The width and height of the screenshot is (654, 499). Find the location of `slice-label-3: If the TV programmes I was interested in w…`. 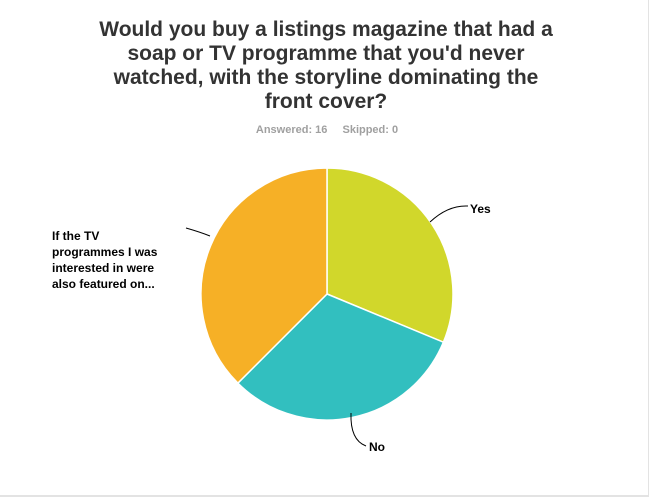

slice-label-3: If the TV programmes I was interested in w… is located at coordinates (105, 260).